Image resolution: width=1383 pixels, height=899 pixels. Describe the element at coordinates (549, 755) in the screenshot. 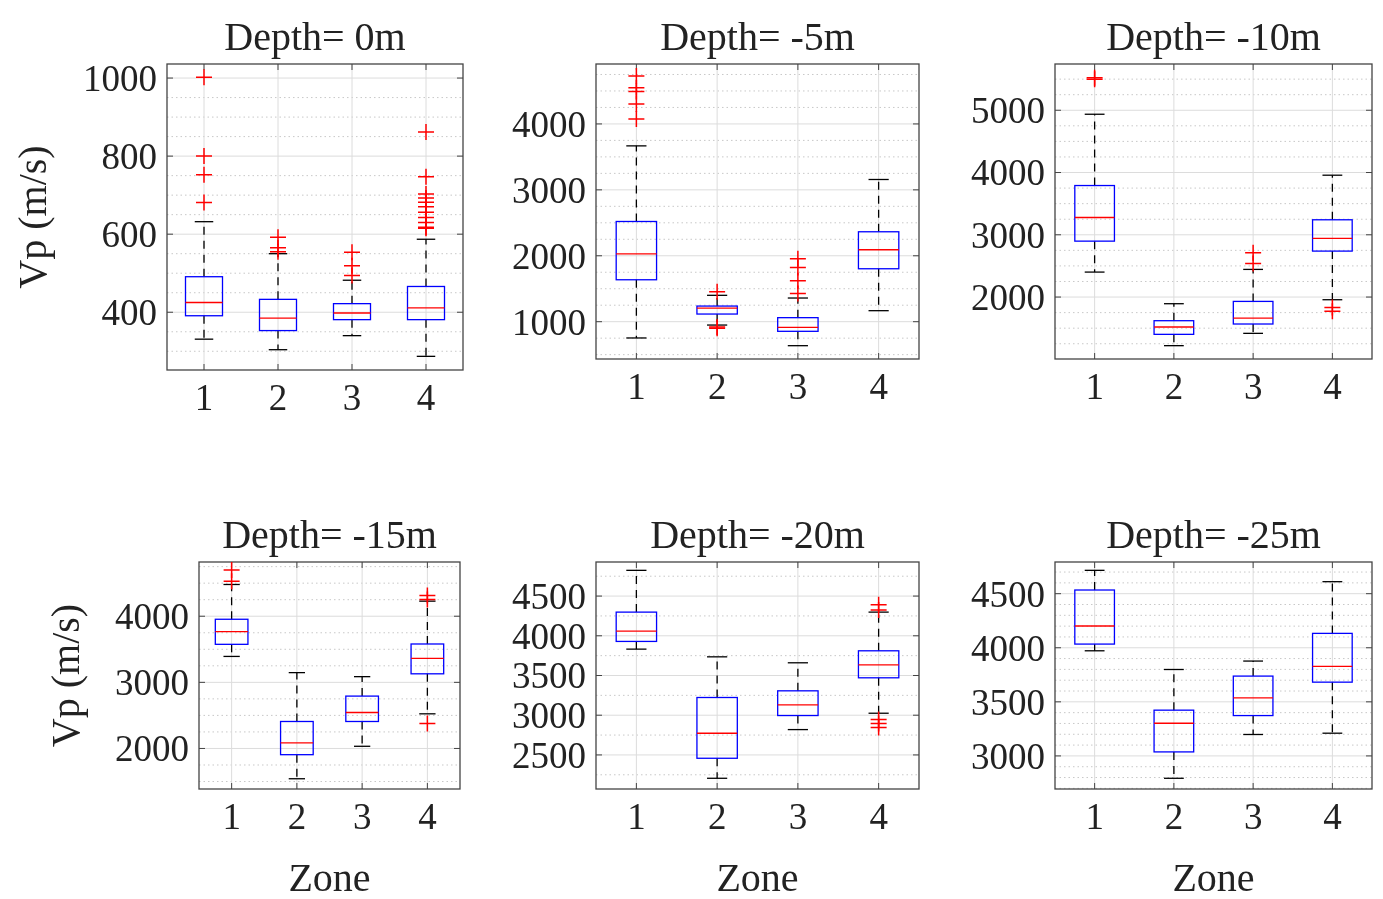

I see `y-tick-label: 2500` at that location.